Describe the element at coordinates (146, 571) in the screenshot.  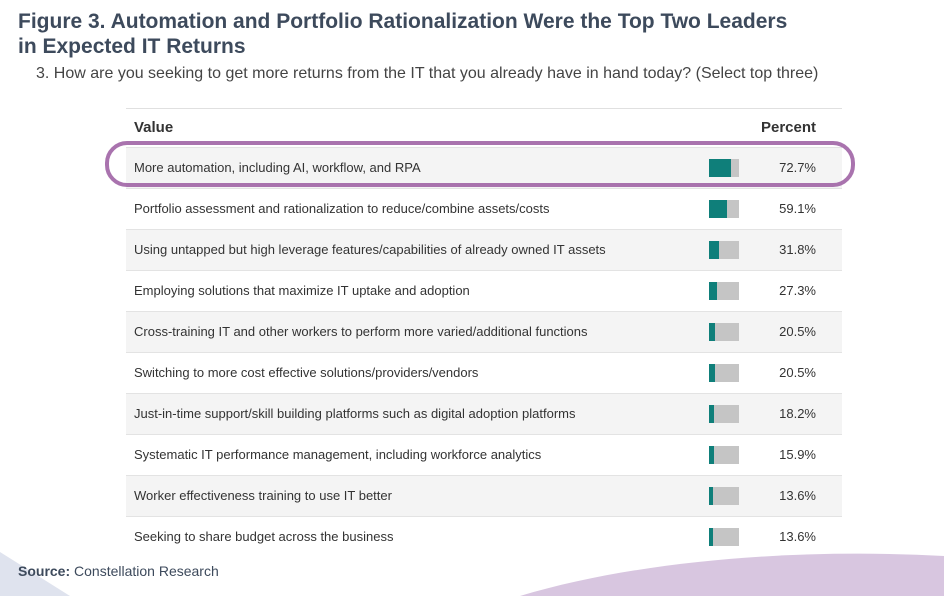
I see `source-text: Constellation Research` at that location.